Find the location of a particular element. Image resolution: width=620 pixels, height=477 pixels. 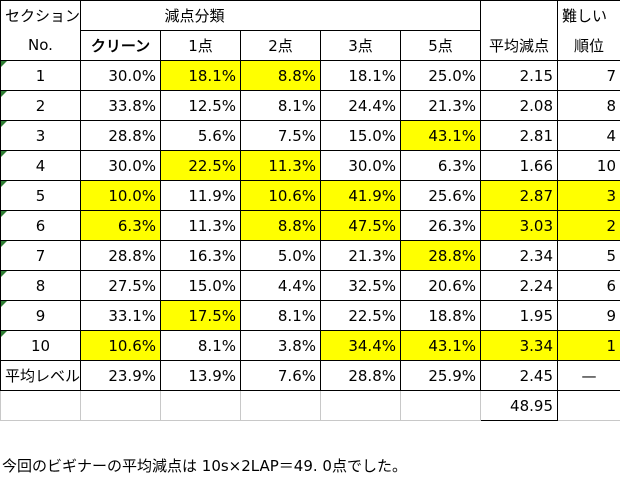

average-avg-cell: 2.45 is located at coordinates (519, 375).